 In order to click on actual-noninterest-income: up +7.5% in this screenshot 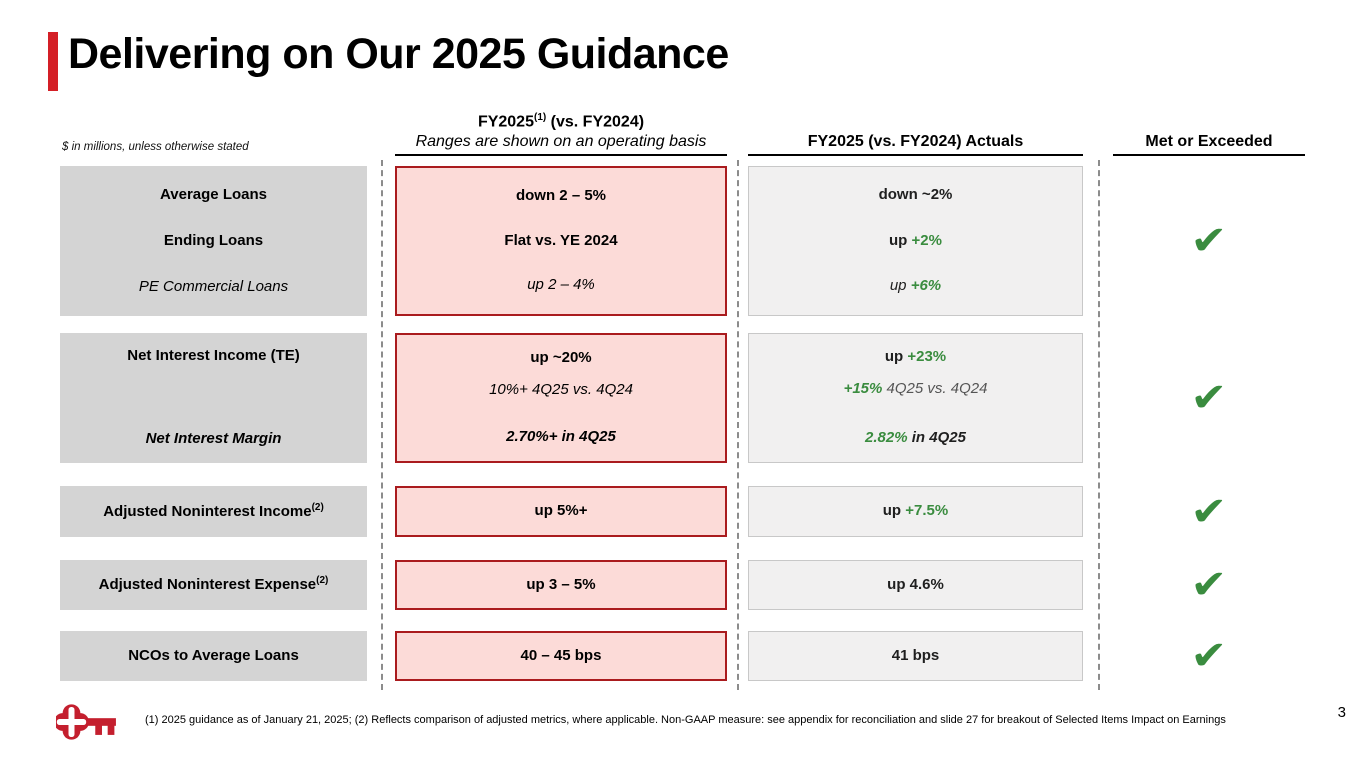, I will do `click(915, 511)`.